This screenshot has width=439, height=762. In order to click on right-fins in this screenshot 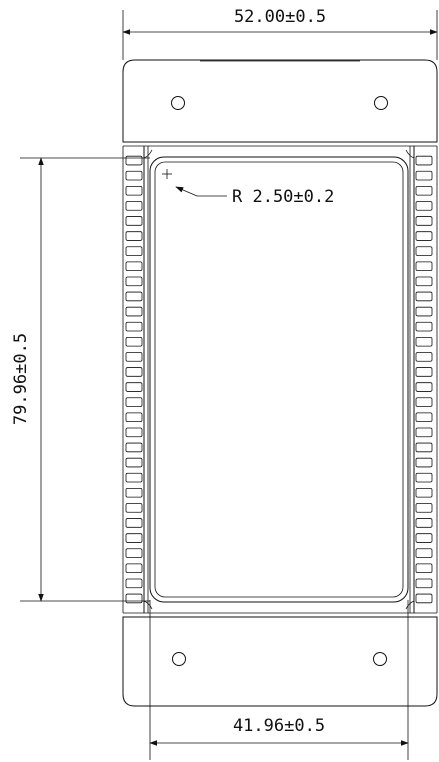, I will do `click(424, 379)`.